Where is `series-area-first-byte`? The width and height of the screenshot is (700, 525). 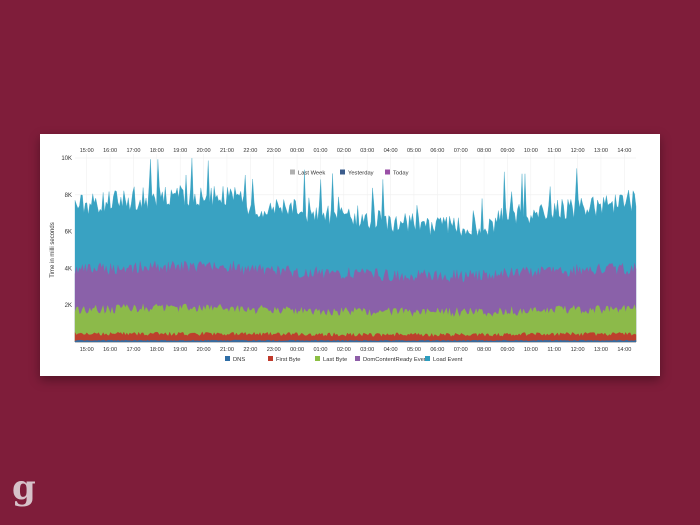 series-area-first-byte is located at coordinates (355, 337).